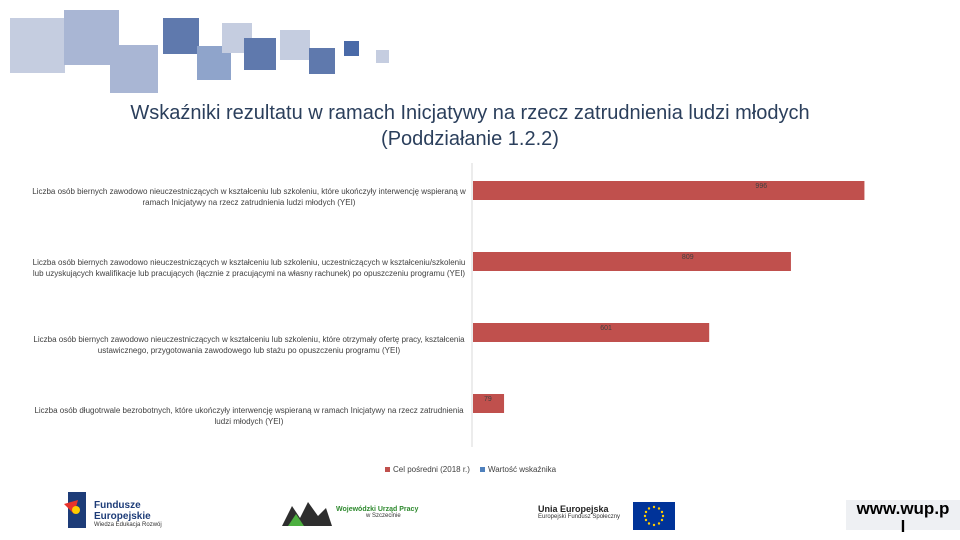 Image resolution: width=960 pixels, height=540 pixels. What do you see at coordinates (350, 515) in the screenshot?
I see `wup-logo: Wojewódzki Urząd Pracy w Szczecinie` at bounding box center [350, 515].